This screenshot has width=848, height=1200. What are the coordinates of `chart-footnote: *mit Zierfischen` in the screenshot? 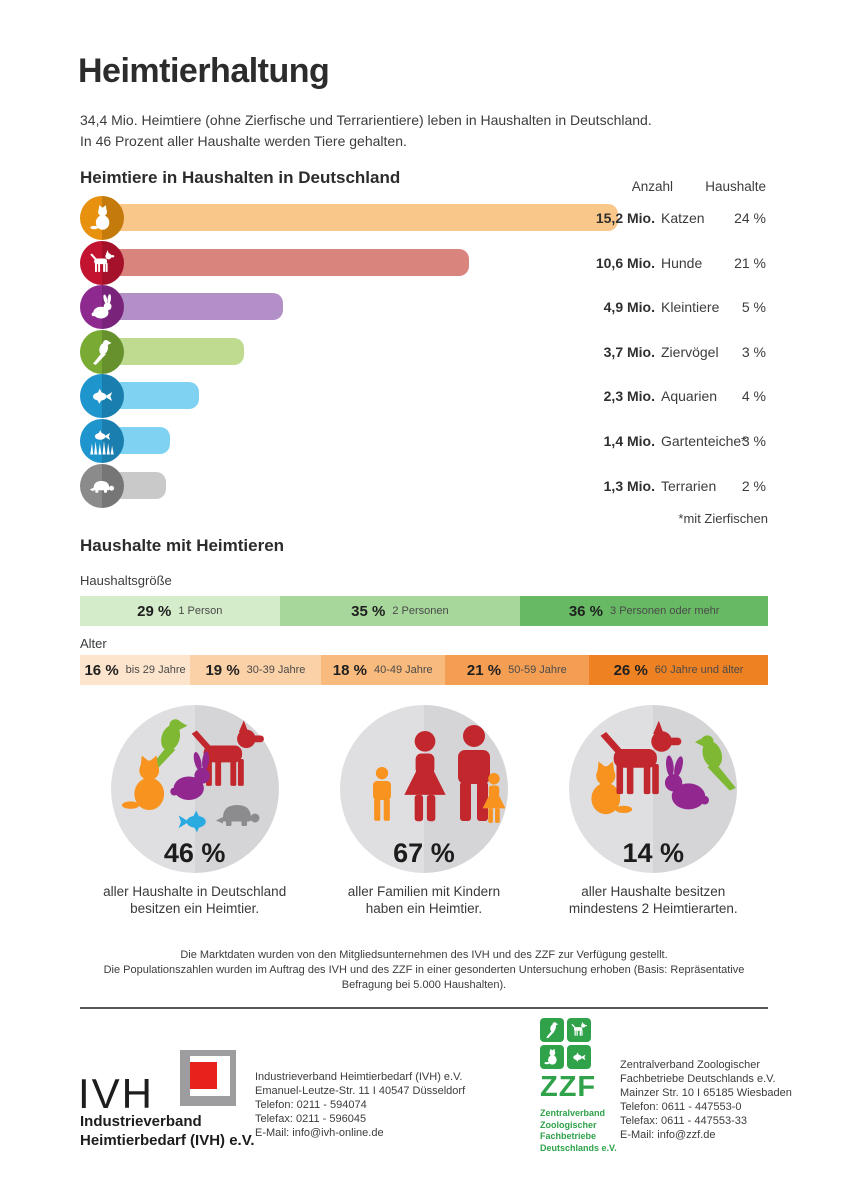 It's located at (723, 518).